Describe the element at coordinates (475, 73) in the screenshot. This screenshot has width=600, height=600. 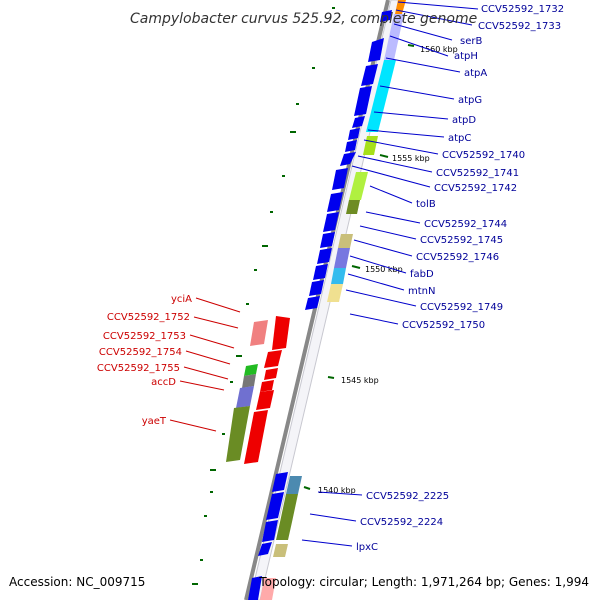
I see `gene-label: atpA` at that location.